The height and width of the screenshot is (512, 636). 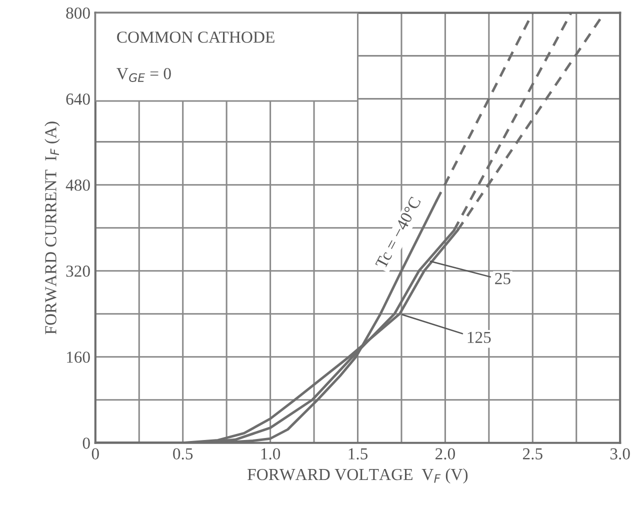 What do you see at coordinates (78, 271) in the screenshot?
I see `y-tick-label: 320` at bounding box center [78, 271].